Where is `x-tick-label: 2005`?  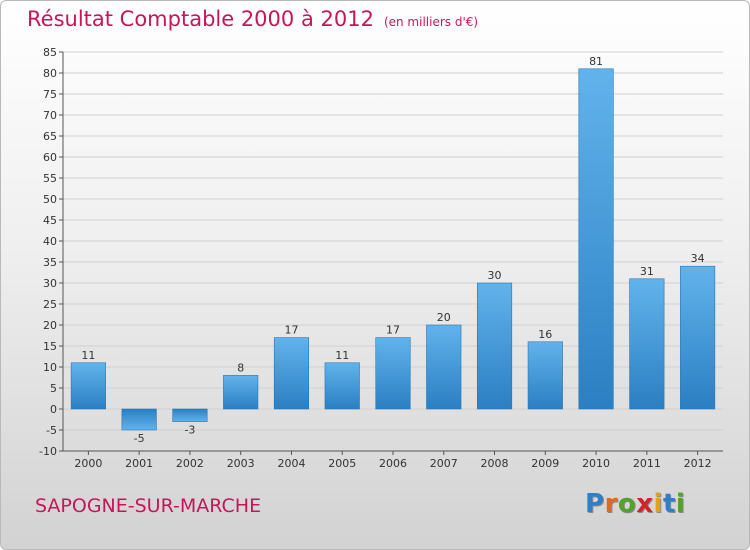
x-tick-label: 2005 is located at coordinates (342, 463).